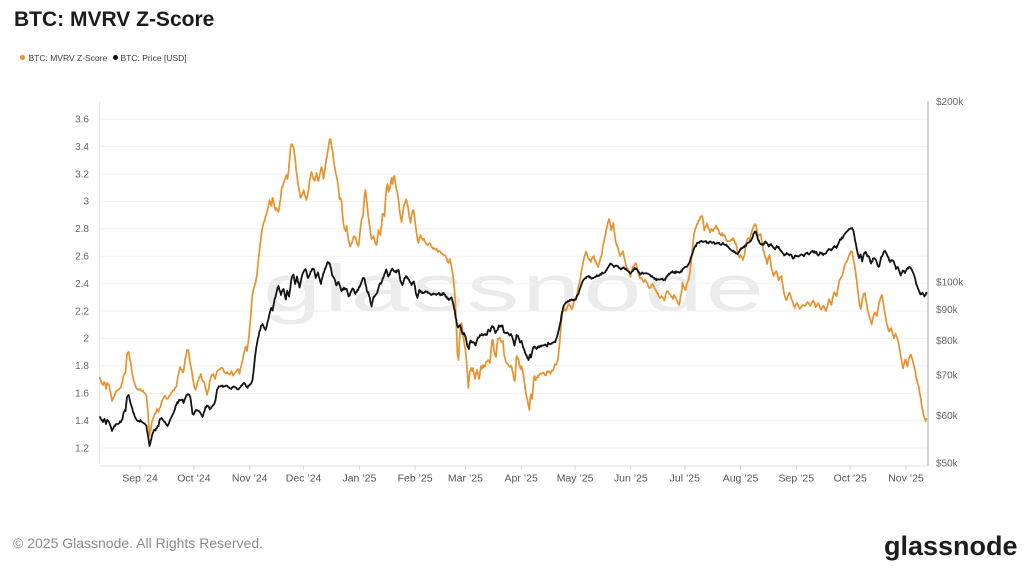 The width and height of the screenshot is (1024, 571). I want to click on svg-text: $60k, so click(947, 416).